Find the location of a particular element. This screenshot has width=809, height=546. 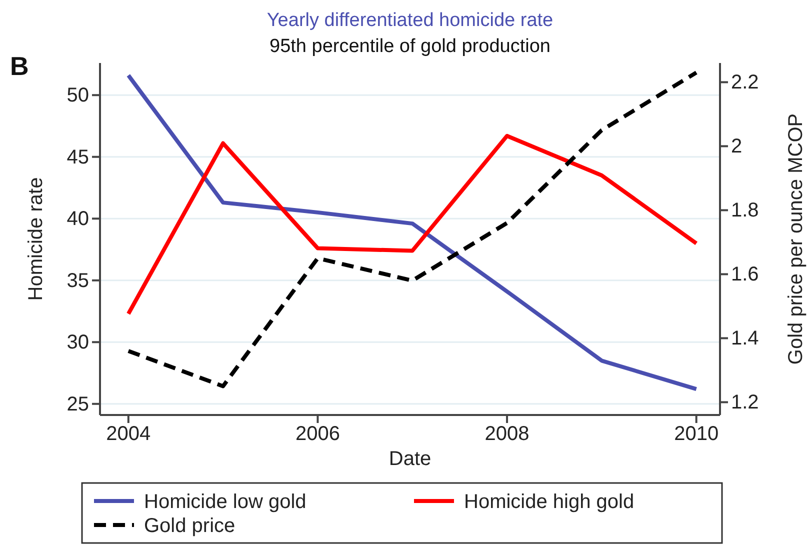

y2-tick-label: 1.6 is located at coordinates (745, 275).